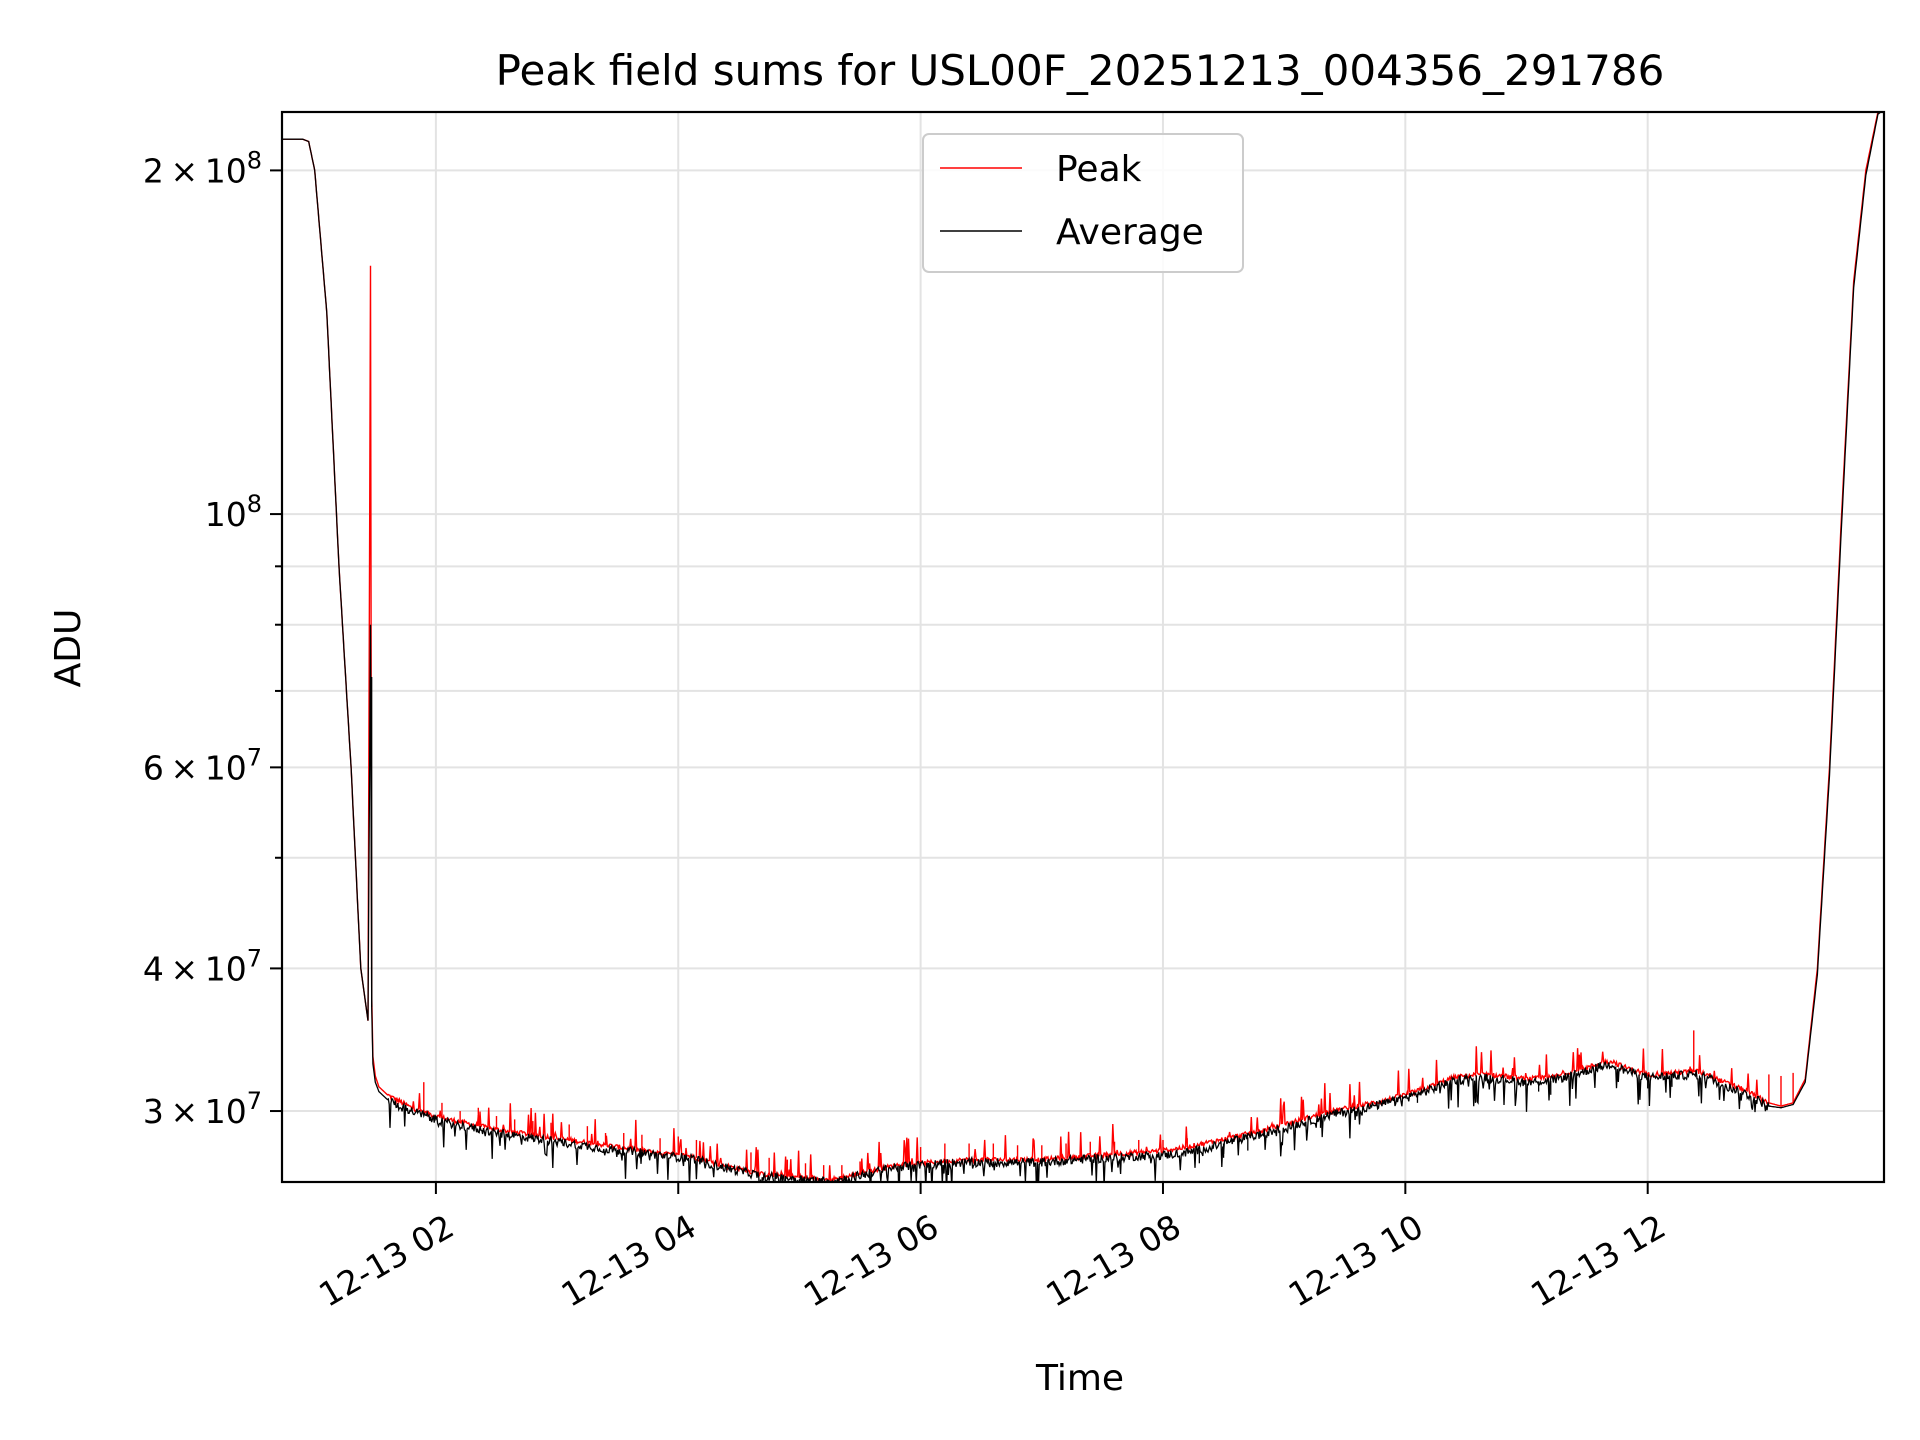 The height and width of the screenshot is (1440, 1920). I want to click on y-tick-label: 3 × 10⁷, so click(202, 1109).